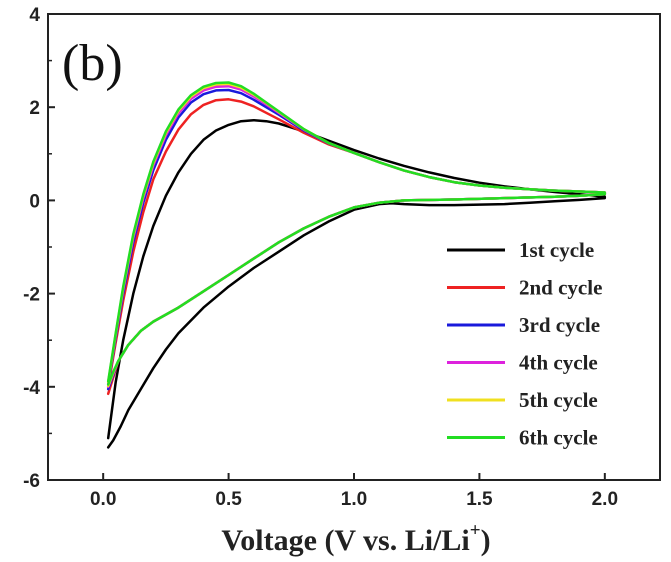 The image size is (671, 562). Describe the element at coordinates (92, 63) in the screenshot. I see `panel-label: (b)` at that location.